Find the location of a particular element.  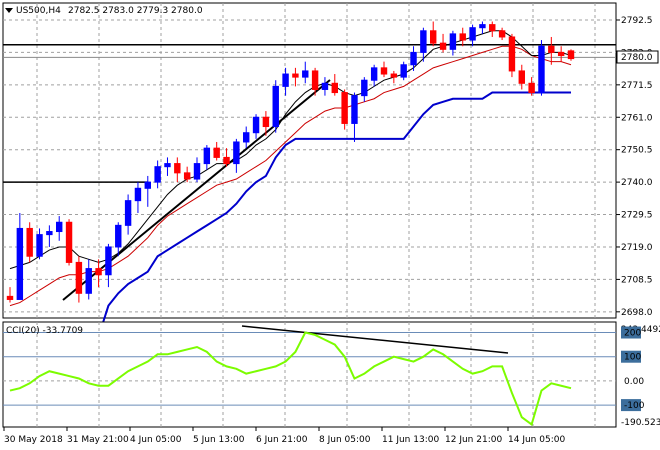

price-tick-label: 2698.0 is located at coordinates (637, 313).